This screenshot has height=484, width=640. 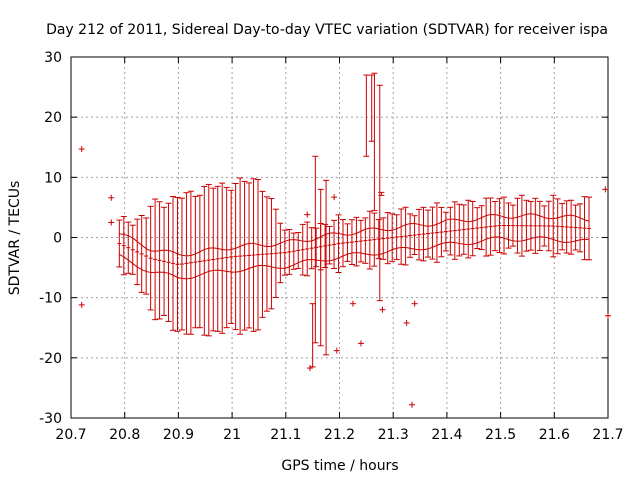 What do you see at coordinates (339, 466) in the screenshot?
I see `x-axis-label: GPS time / hours` at bounding box center [339, 466].